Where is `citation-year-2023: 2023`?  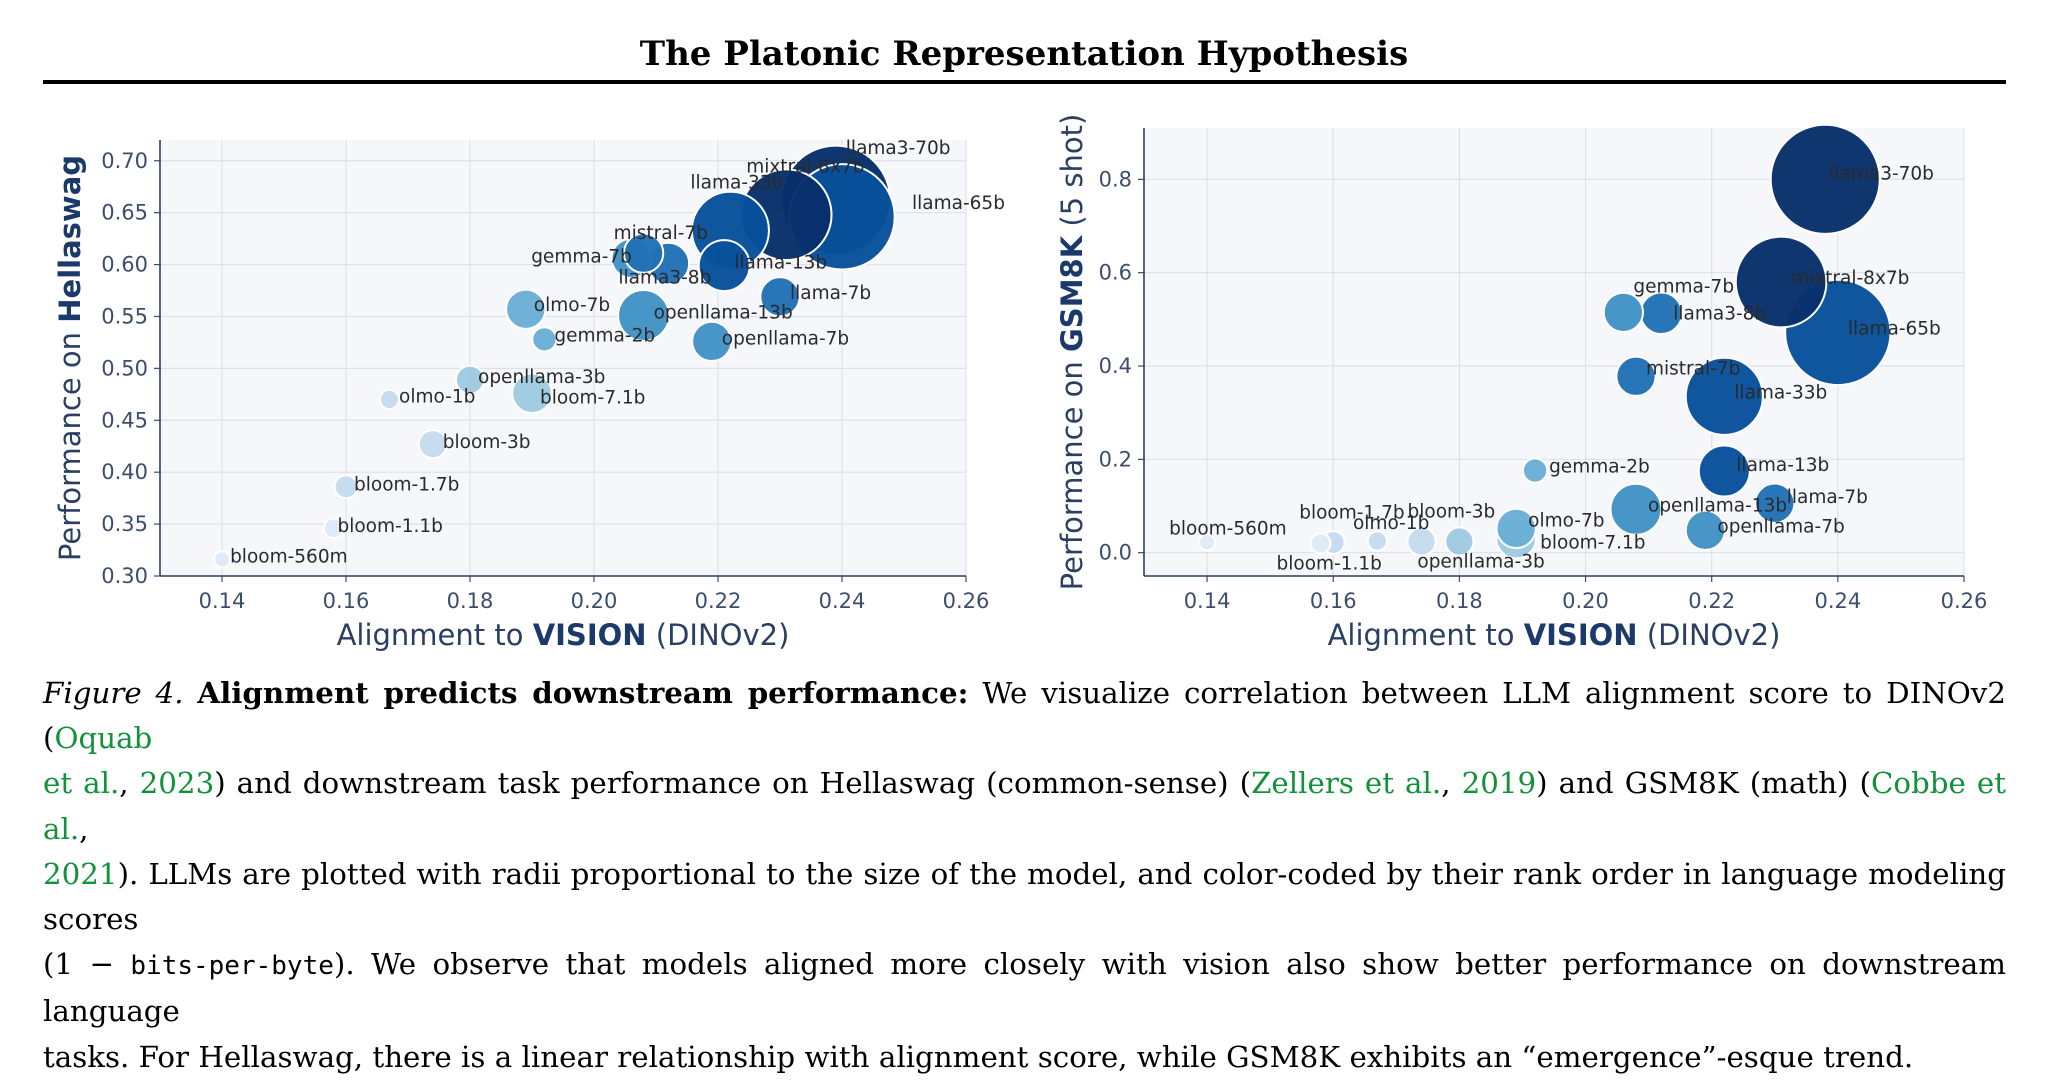 citation-year-2023: 2023 is located at coordinates (177, 783).